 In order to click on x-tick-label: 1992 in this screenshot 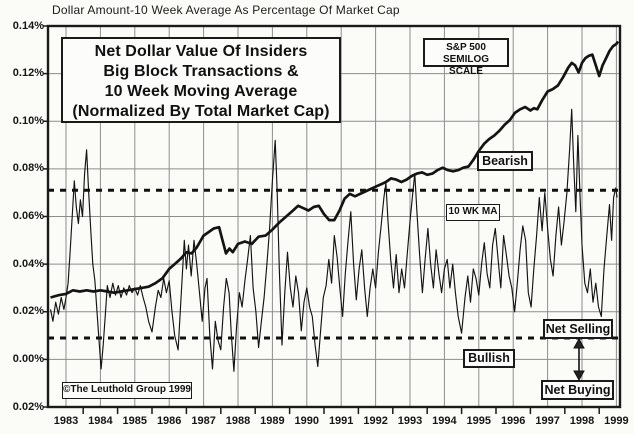, I will do `click(375, 421)`.